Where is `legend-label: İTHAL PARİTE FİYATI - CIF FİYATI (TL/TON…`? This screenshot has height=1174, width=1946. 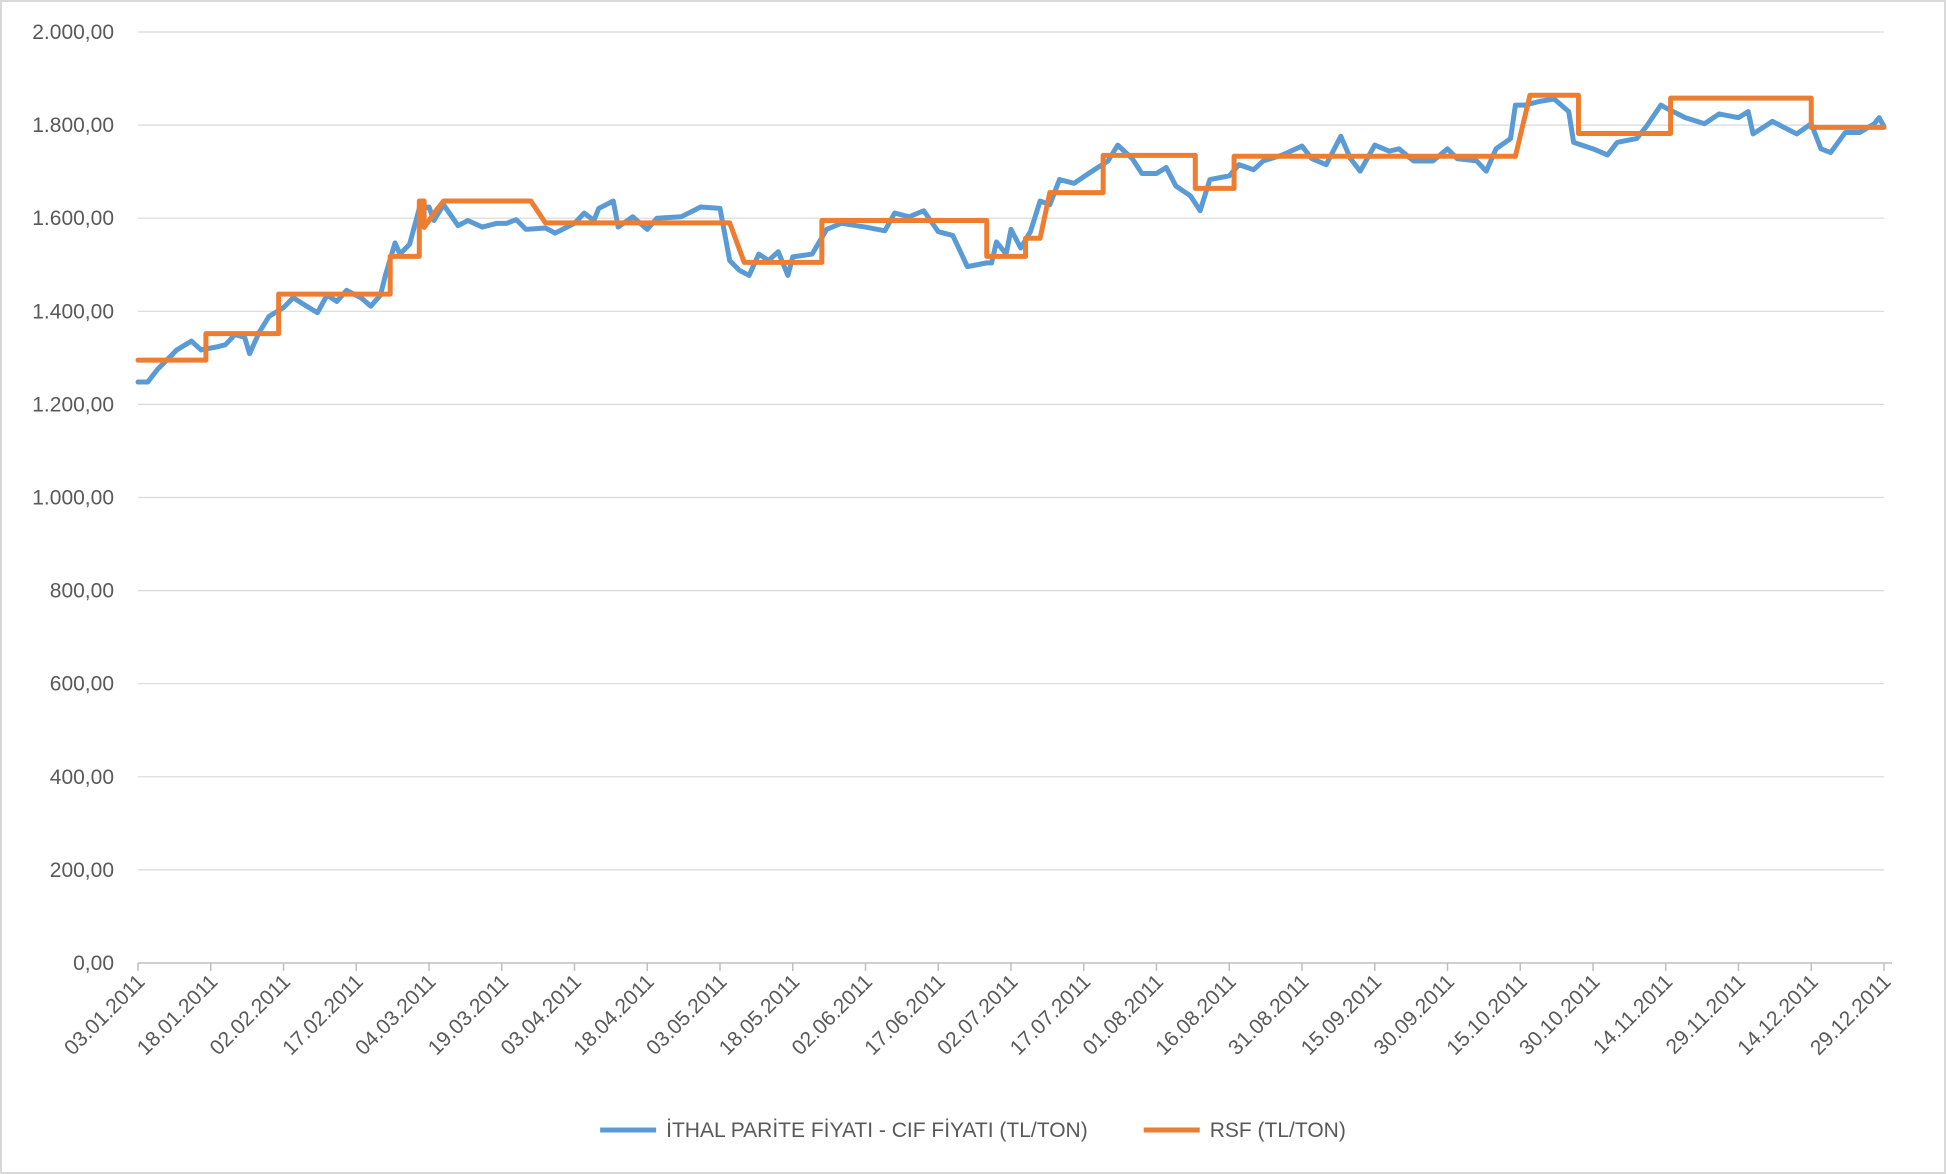
legend-label: İTHAL PARİTE FİYATI - CIF FİYATI (TL/TON… is located at coordinates (877, 1130).